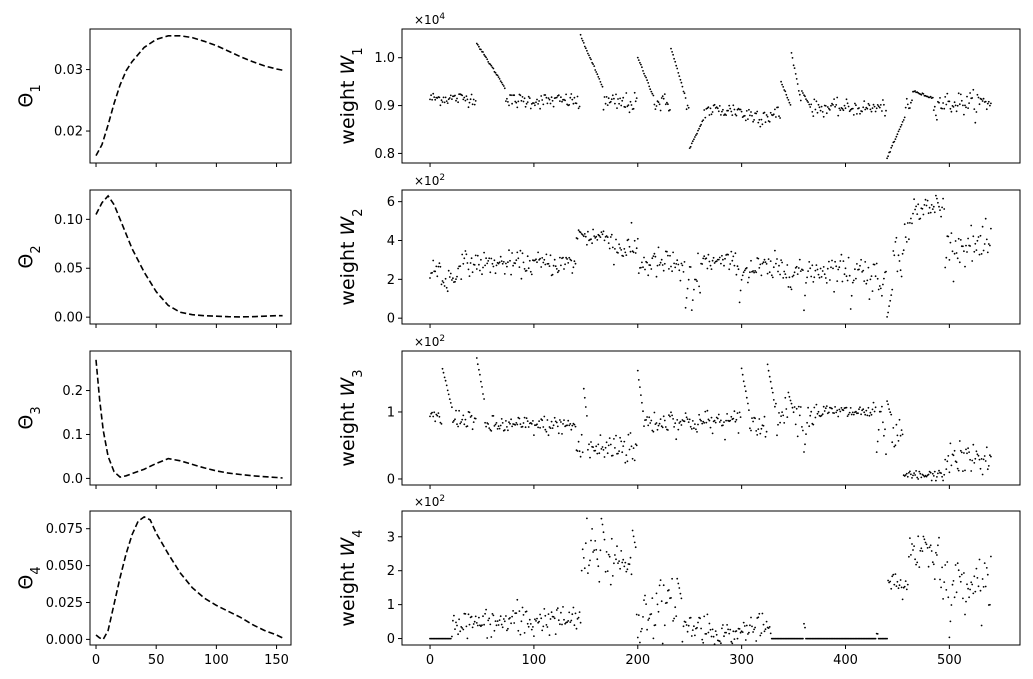  Describe the element at coordinates (845, 660) in the screenshot. I see `x-tick-label: 400` at that location.